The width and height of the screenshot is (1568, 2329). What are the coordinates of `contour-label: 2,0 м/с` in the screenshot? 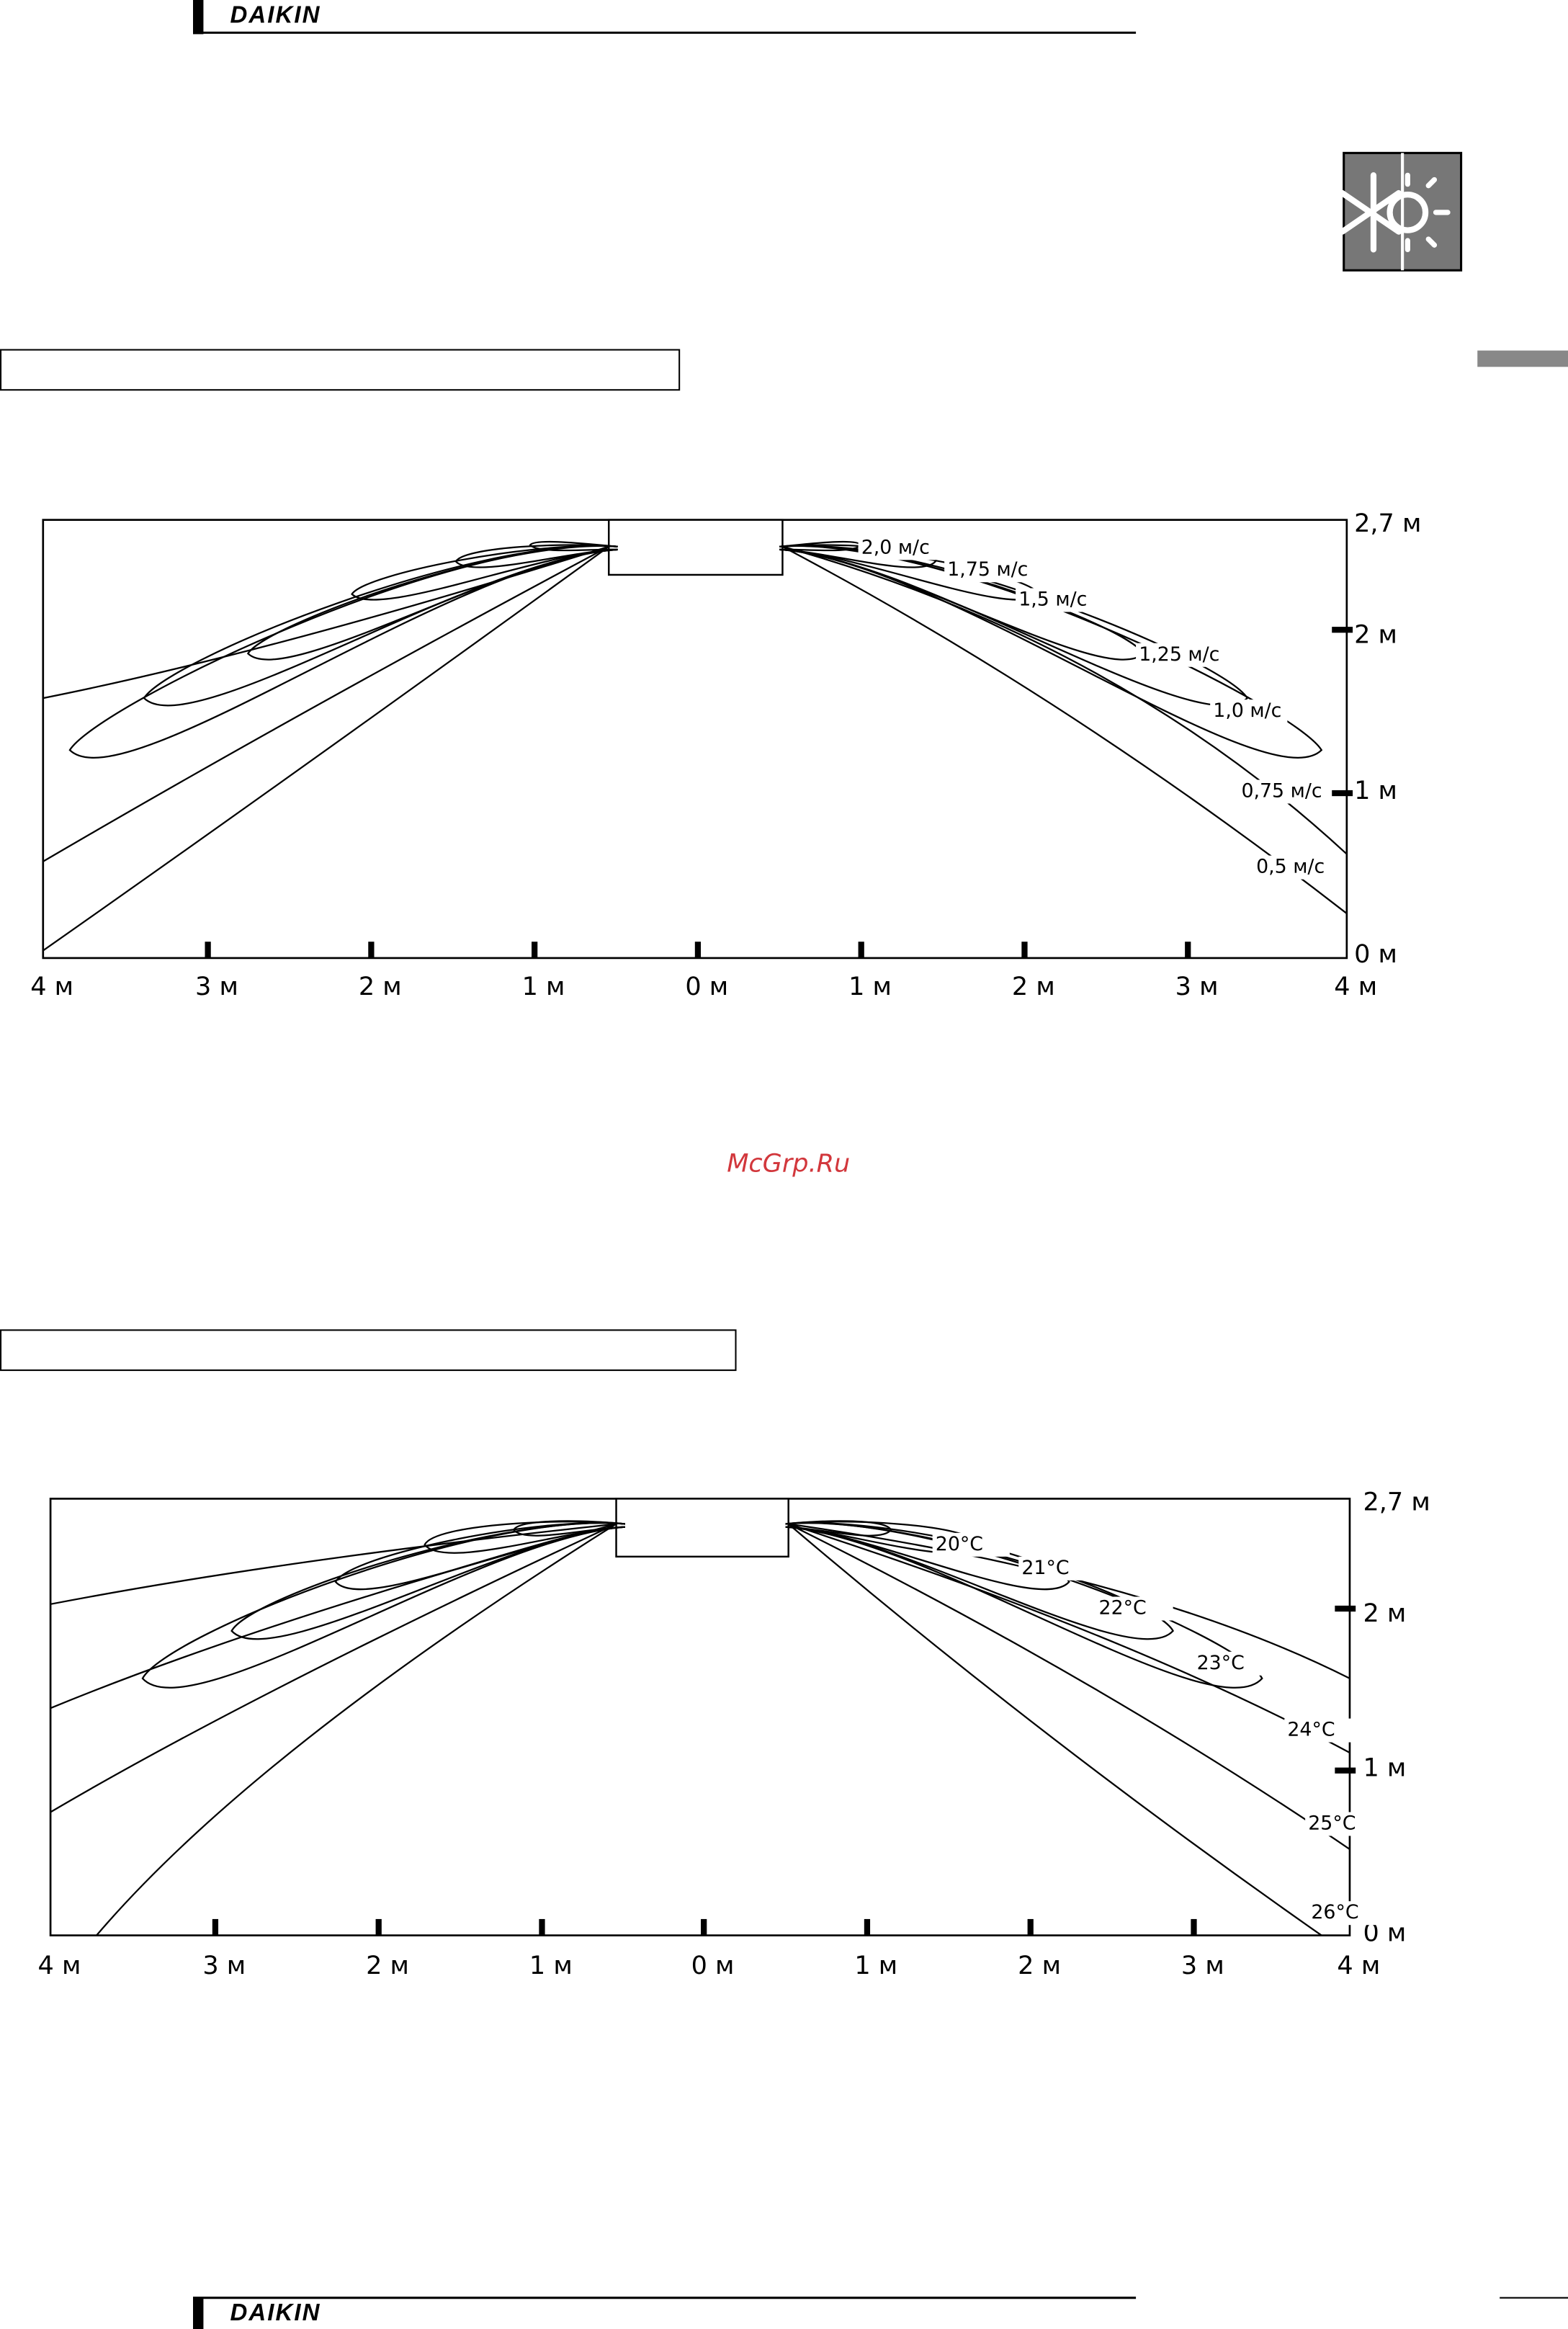 It's located at (896, 547).